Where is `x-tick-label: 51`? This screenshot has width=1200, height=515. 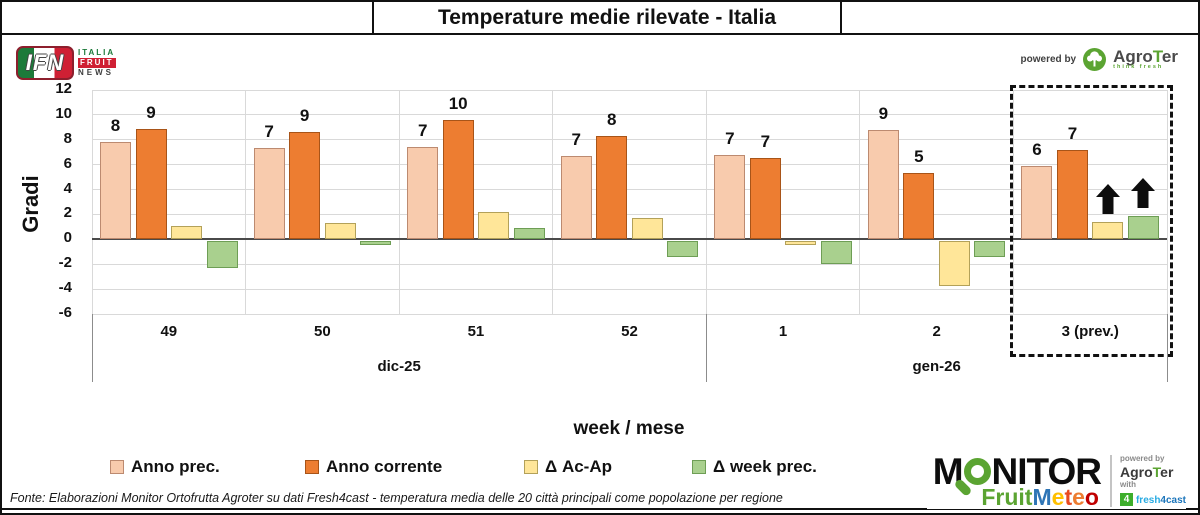 x-tick-label: 51 is located at coordinates (476, 331).